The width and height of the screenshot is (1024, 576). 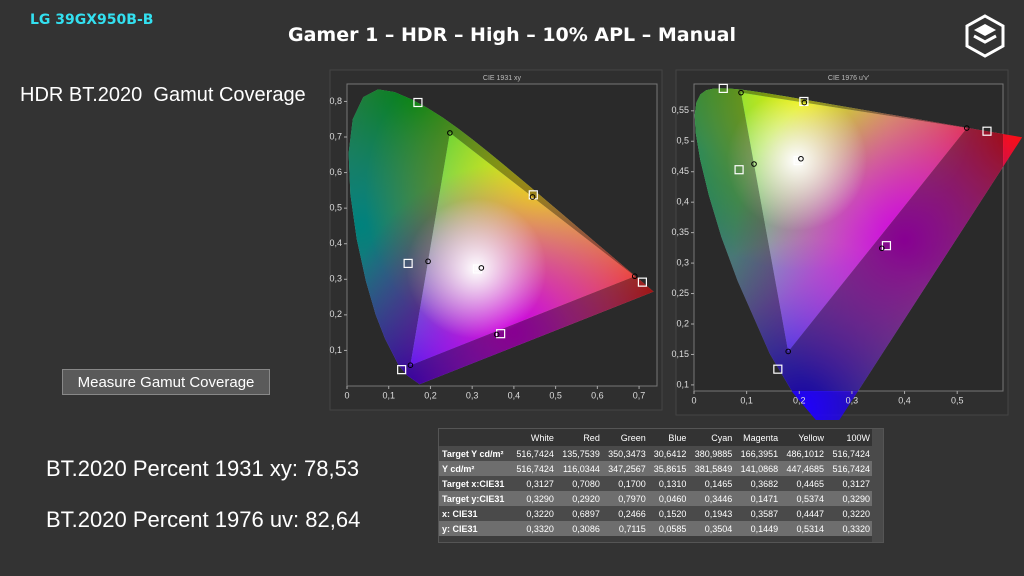 What do you see at coordinates (627, 453) in the screenshot?
I see `cell: 350,3473` at bounding box center [627, 453].